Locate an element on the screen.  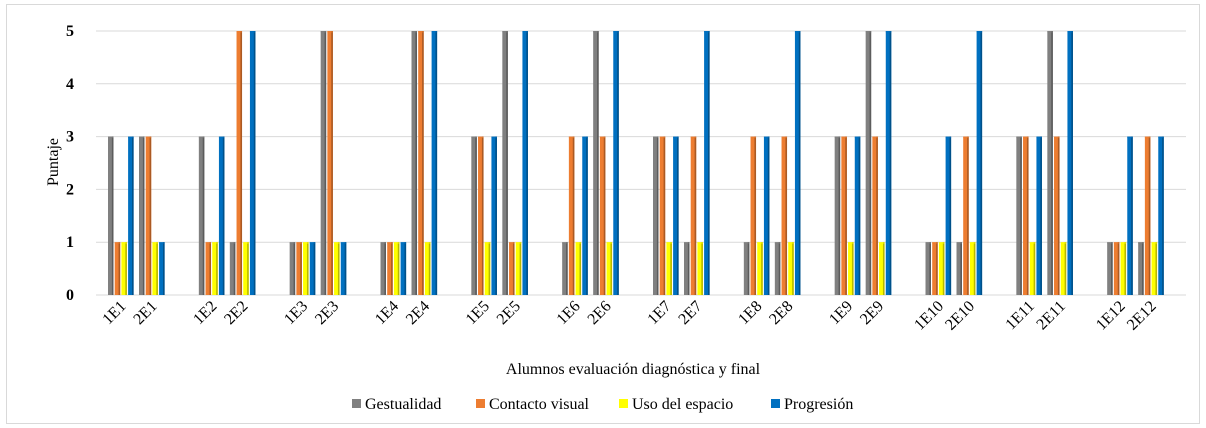
x-tick-label: 1E10 is located at coordinates (929, 316).